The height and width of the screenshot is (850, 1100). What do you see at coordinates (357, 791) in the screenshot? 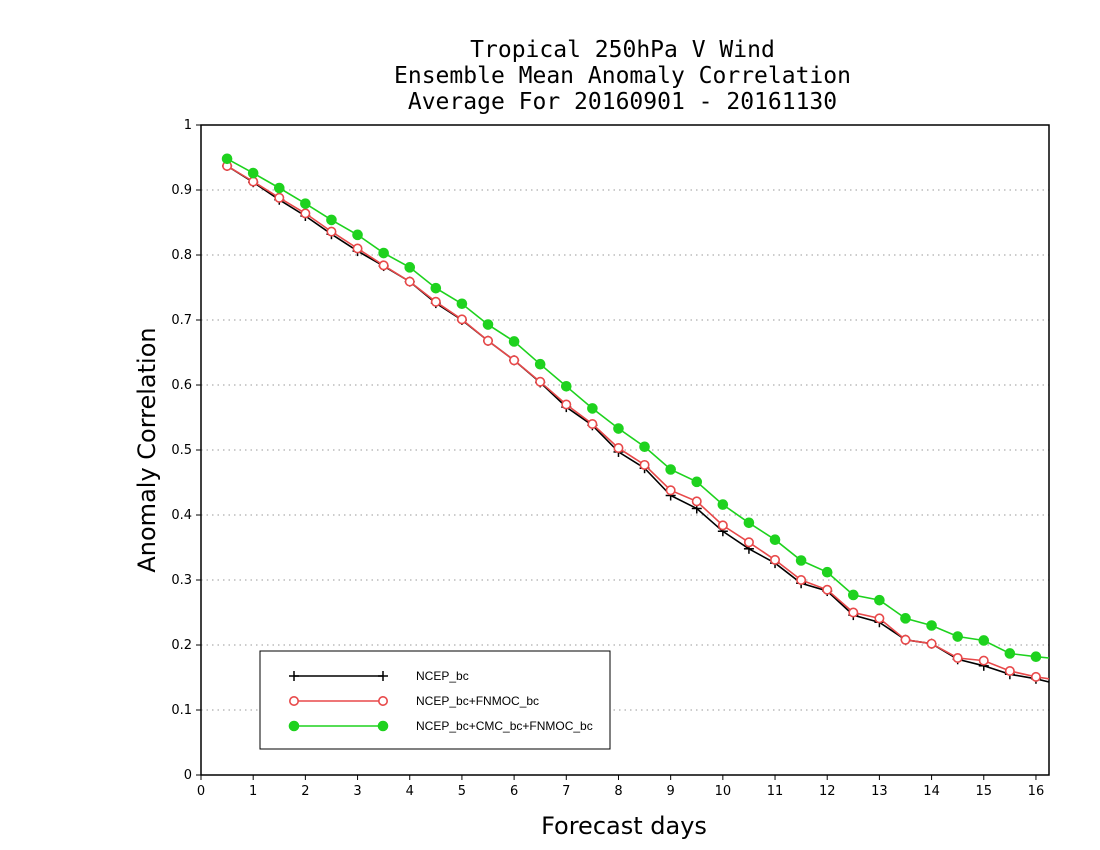
I see `x-tick-label: 3` at bounding box center [357, 791].